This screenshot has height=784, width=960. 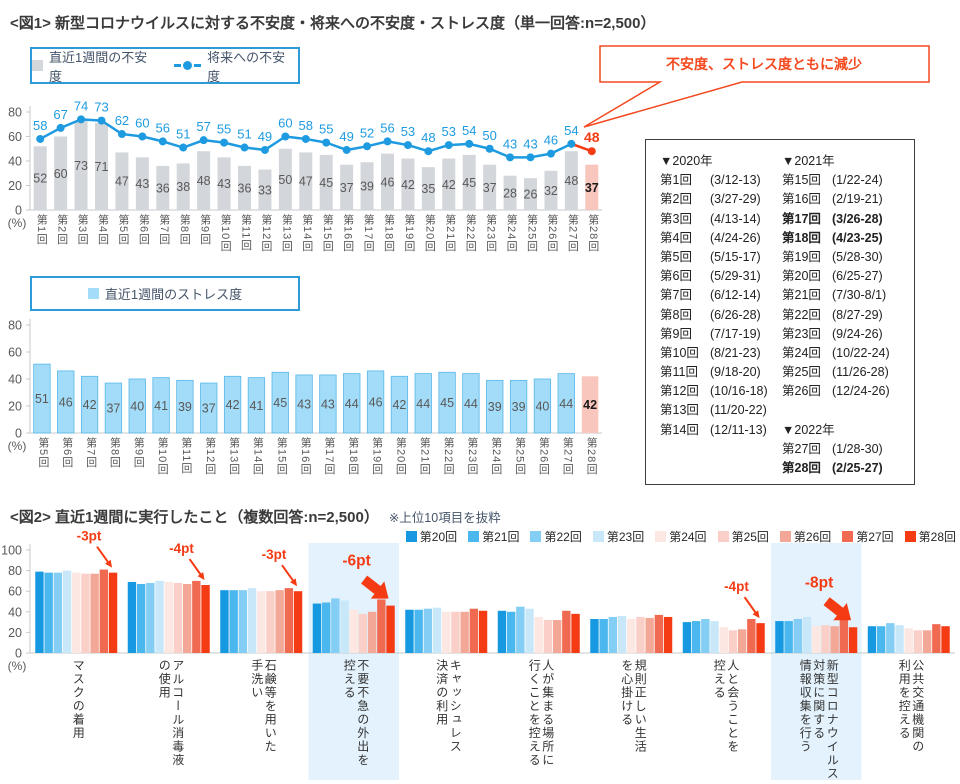 I want to click on schedule-round: 第23回, so click(x=801, y=333).